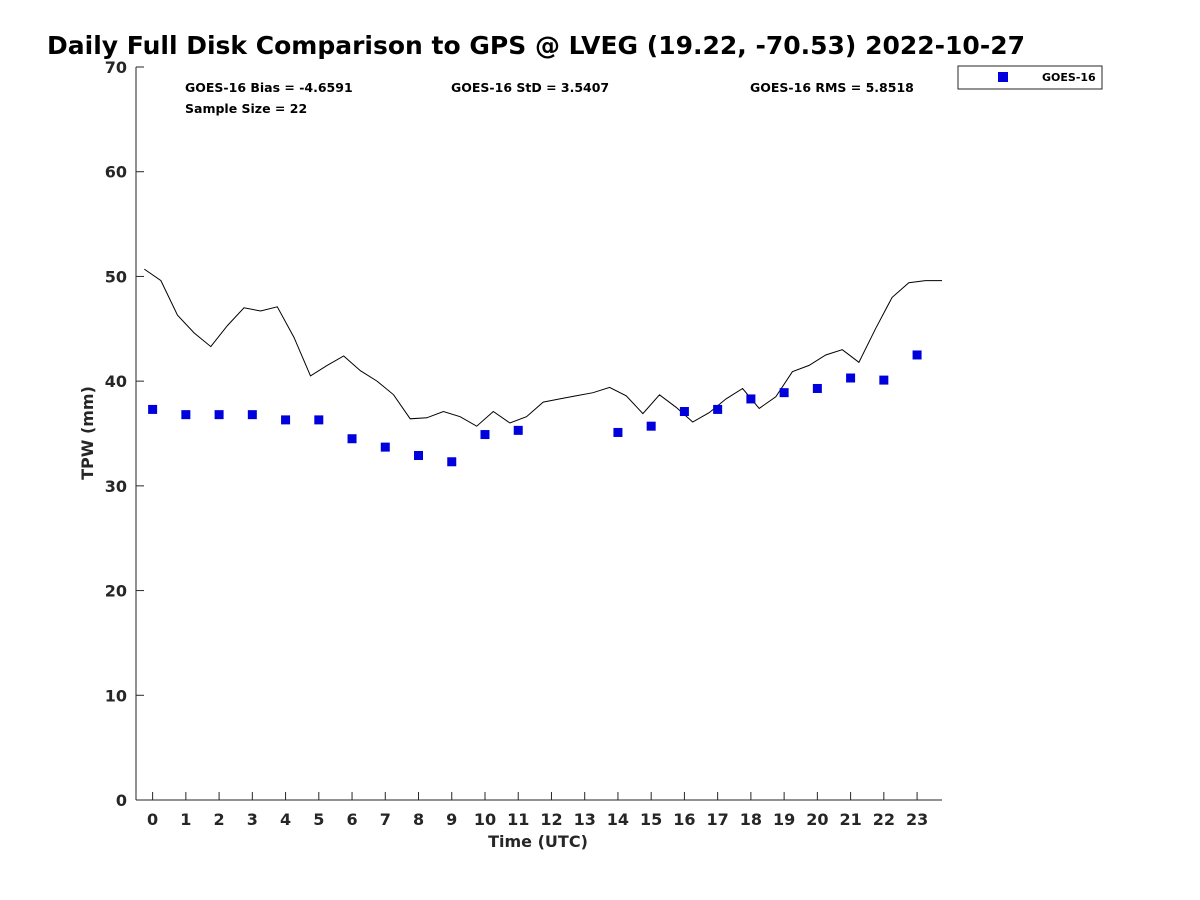  I want to click on x-axis-label: Time (UTC), so click(538, 841).